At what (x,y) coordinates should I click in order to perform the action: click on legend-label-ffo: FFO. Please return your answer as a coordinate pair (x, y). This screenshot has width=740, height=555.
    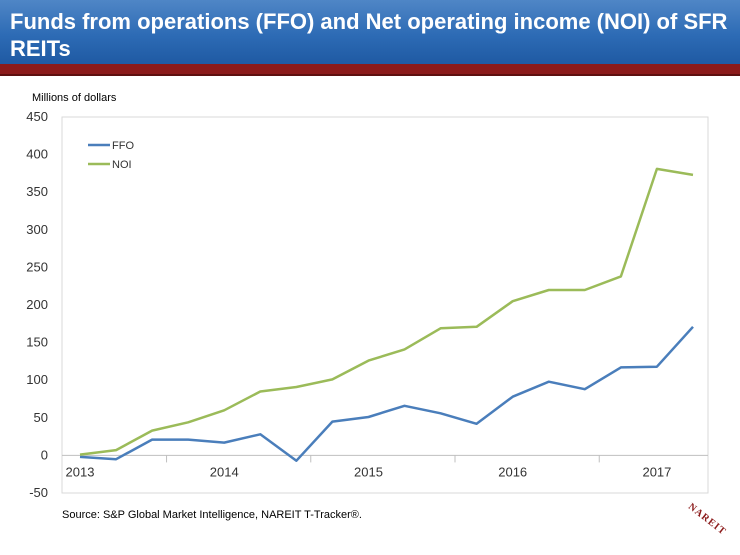
    Looking at the image, I should click on (123, 146).